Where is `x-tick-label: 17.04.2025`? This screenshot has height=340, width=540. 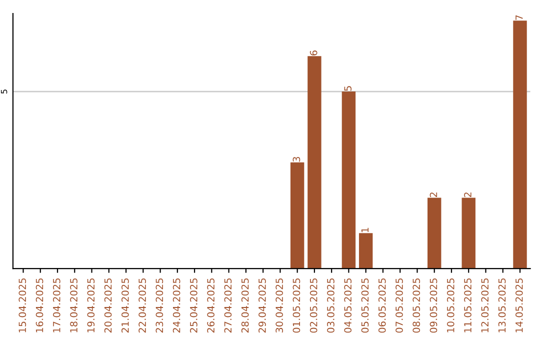 x-tick-label: 17.04.2025 is located at coordinates (56, 305).